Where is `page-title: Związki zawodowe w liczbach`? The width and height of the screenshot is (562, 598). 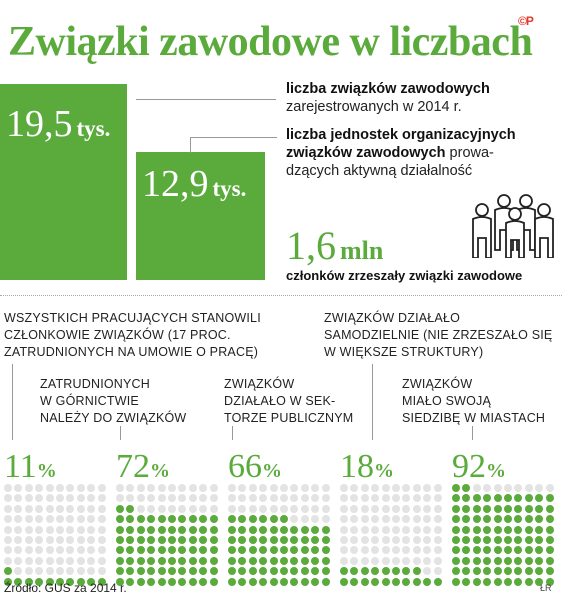 page-title: Związki zawodowe w liczbach is located at coordinates (270, 42).